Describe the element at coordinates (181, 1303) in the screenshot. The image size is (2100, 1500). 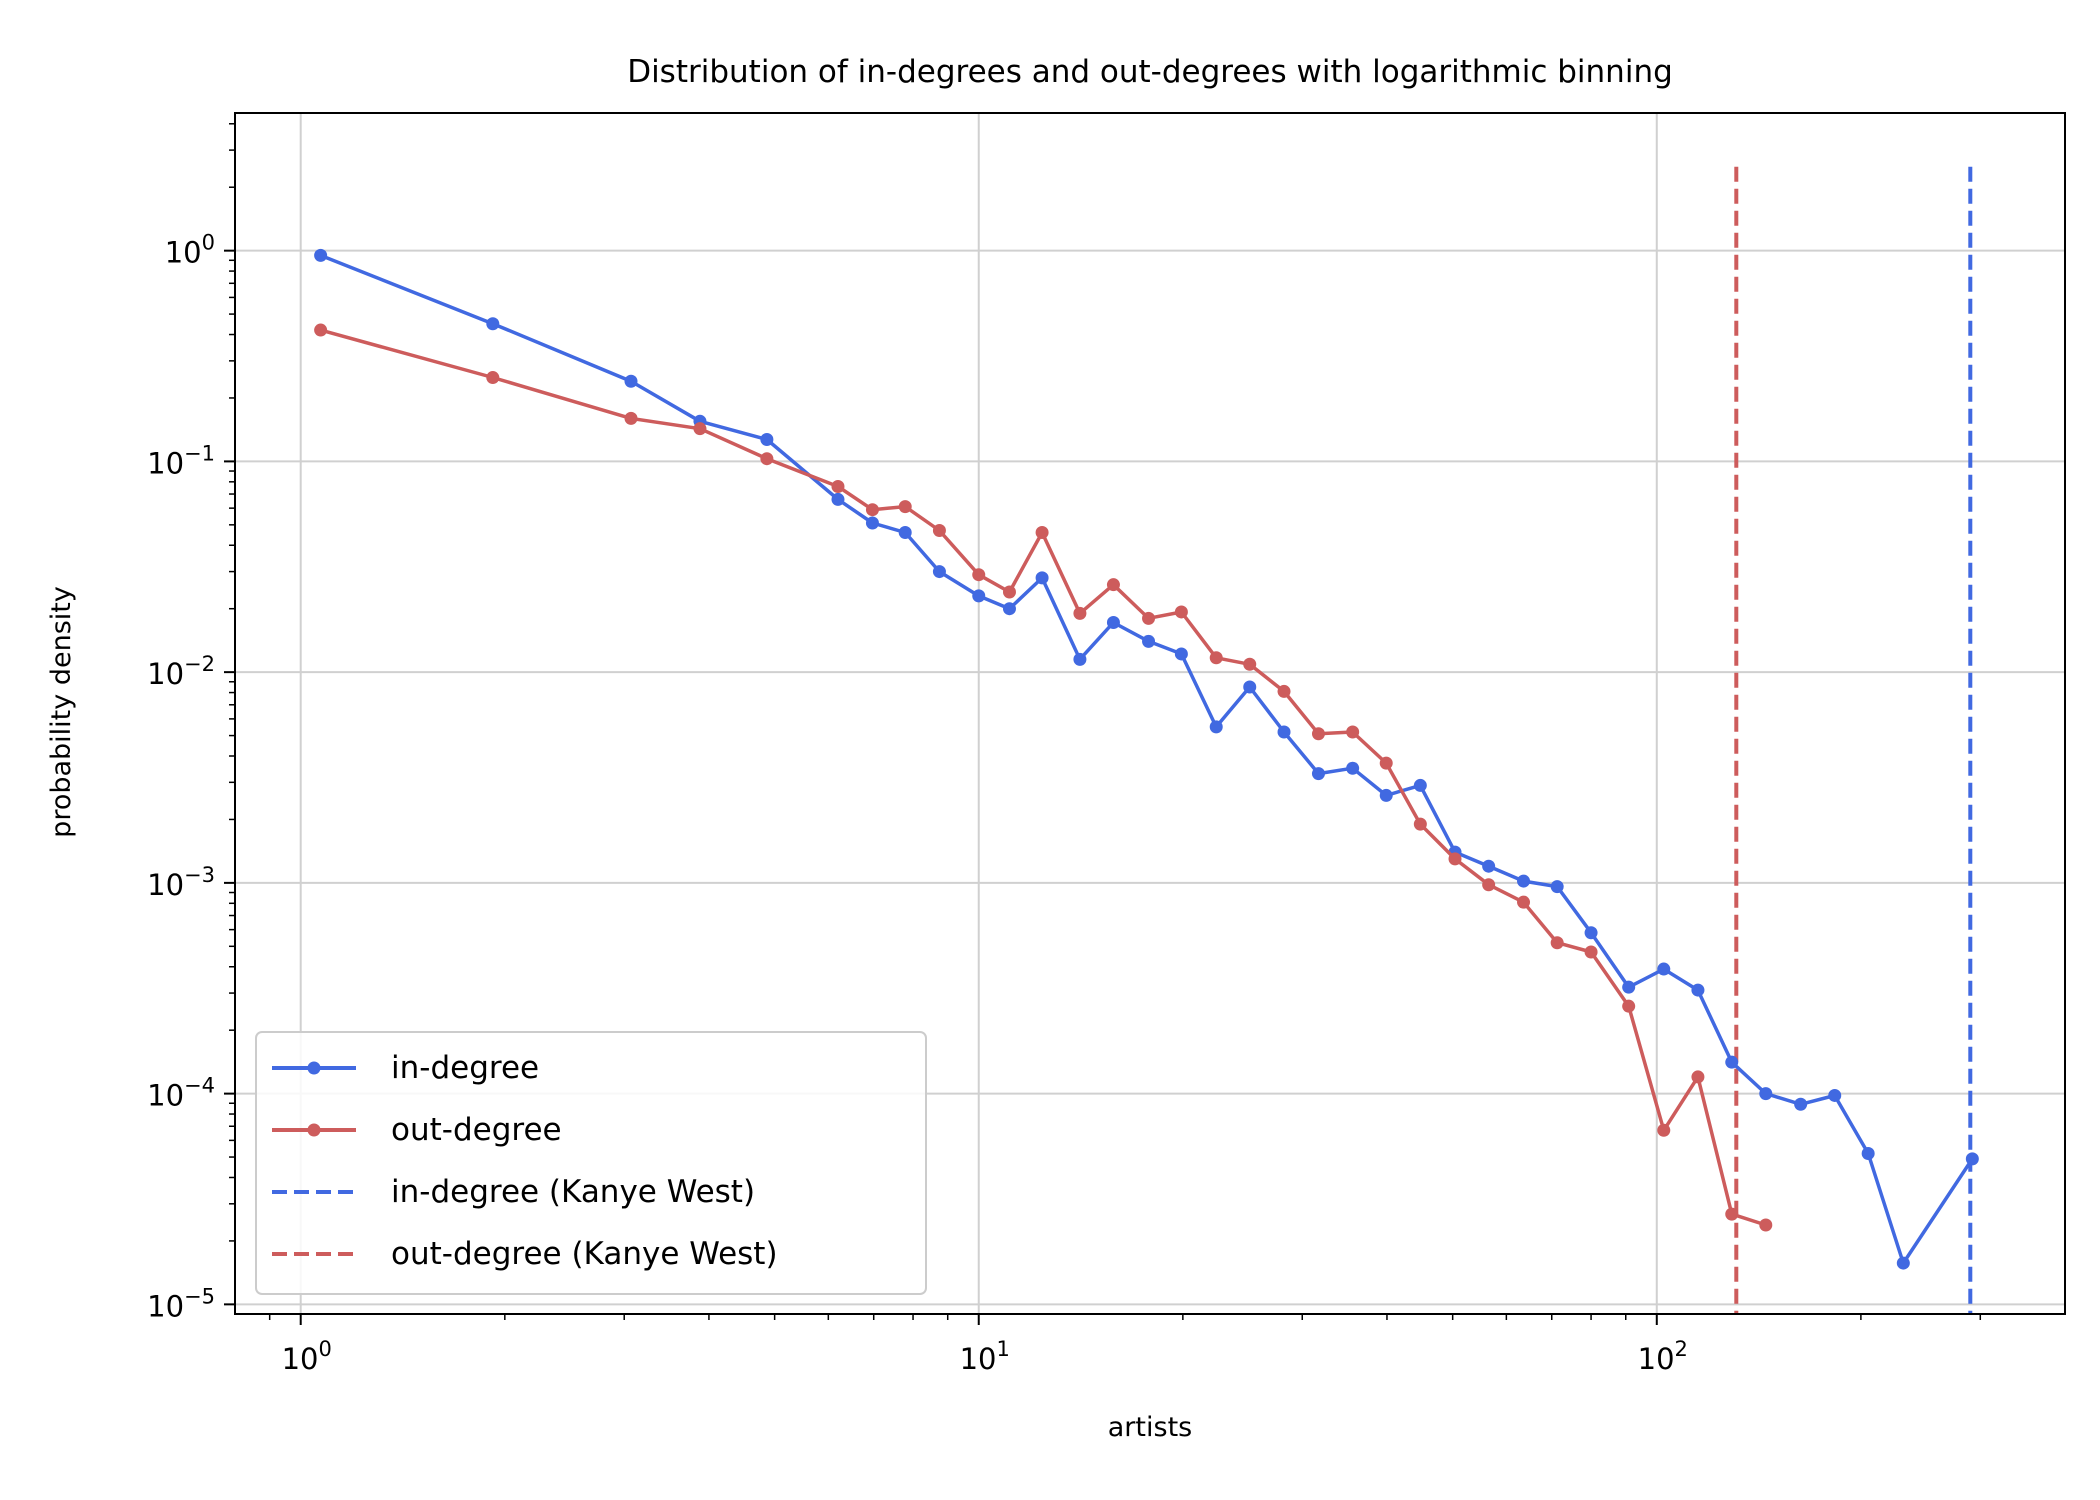
I see `y-tick-label: 10⁻⁵` at that location.